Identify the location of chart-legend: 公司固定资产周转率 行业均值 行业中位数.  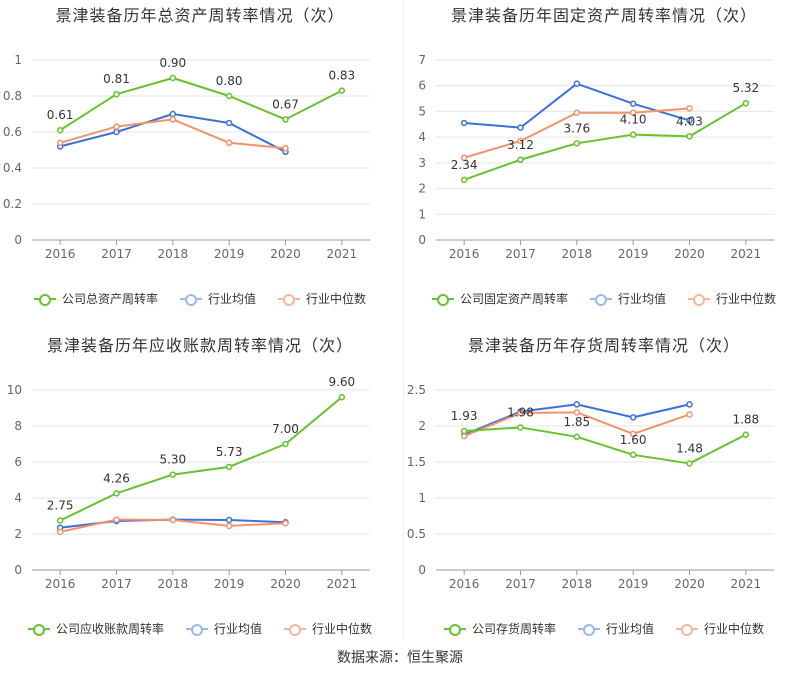
(602, 298).